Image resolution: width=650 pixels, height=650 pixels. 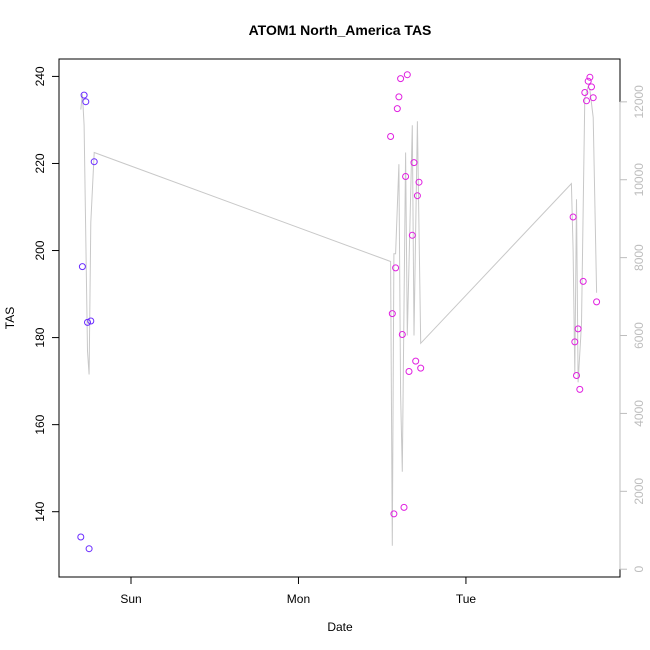 What do you see at coordinates (130, 599) in the screenshot?
I see `x-tick-label-sun: Sun` at bounding box center [130, 599].